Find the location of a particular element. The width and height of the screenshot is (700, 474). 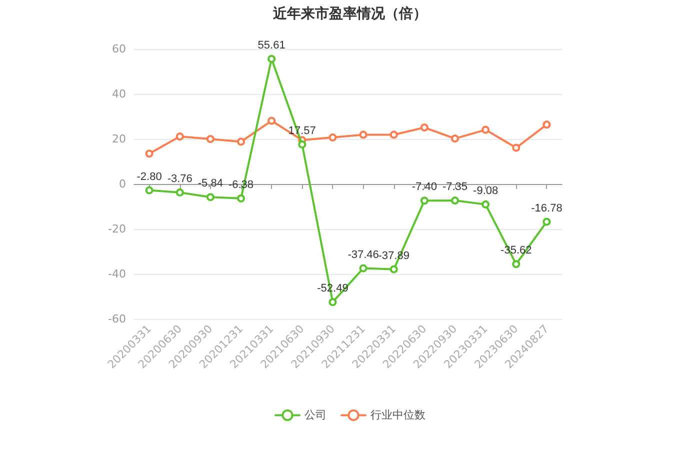

y-tick-label: -40 is located at coordinates (117, 274).